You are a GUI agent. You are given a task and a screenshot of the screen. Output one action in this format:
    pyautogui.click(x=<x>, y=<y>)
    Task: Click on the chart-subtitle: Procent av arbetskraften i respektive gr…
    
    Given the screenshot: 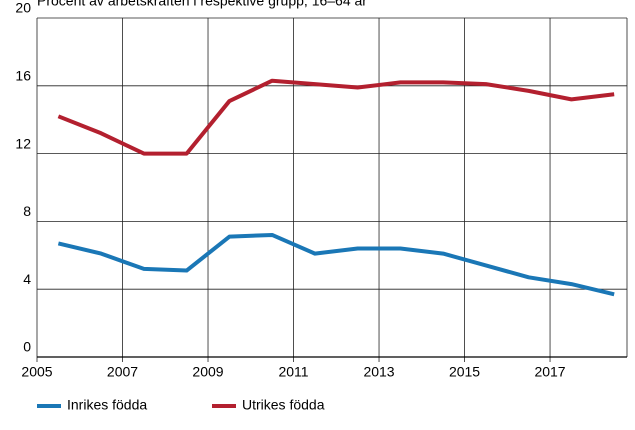 What is the action you would take?
    pyautogui.click(x=202, y=4)
    